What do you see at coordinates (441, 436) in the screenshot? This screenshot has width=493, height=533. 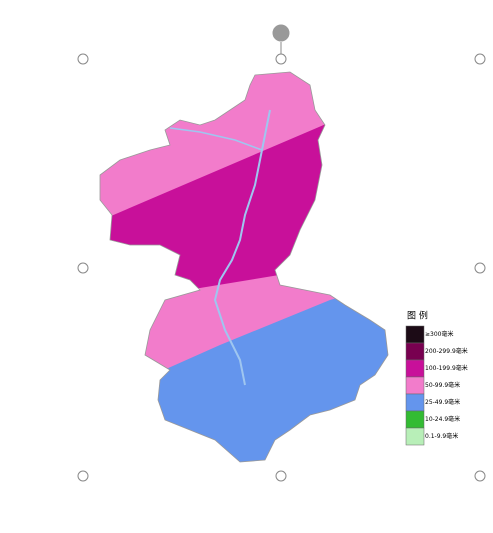 I see `legend-label: 0.1-9.9毫米` at bounding box center [441, 436].